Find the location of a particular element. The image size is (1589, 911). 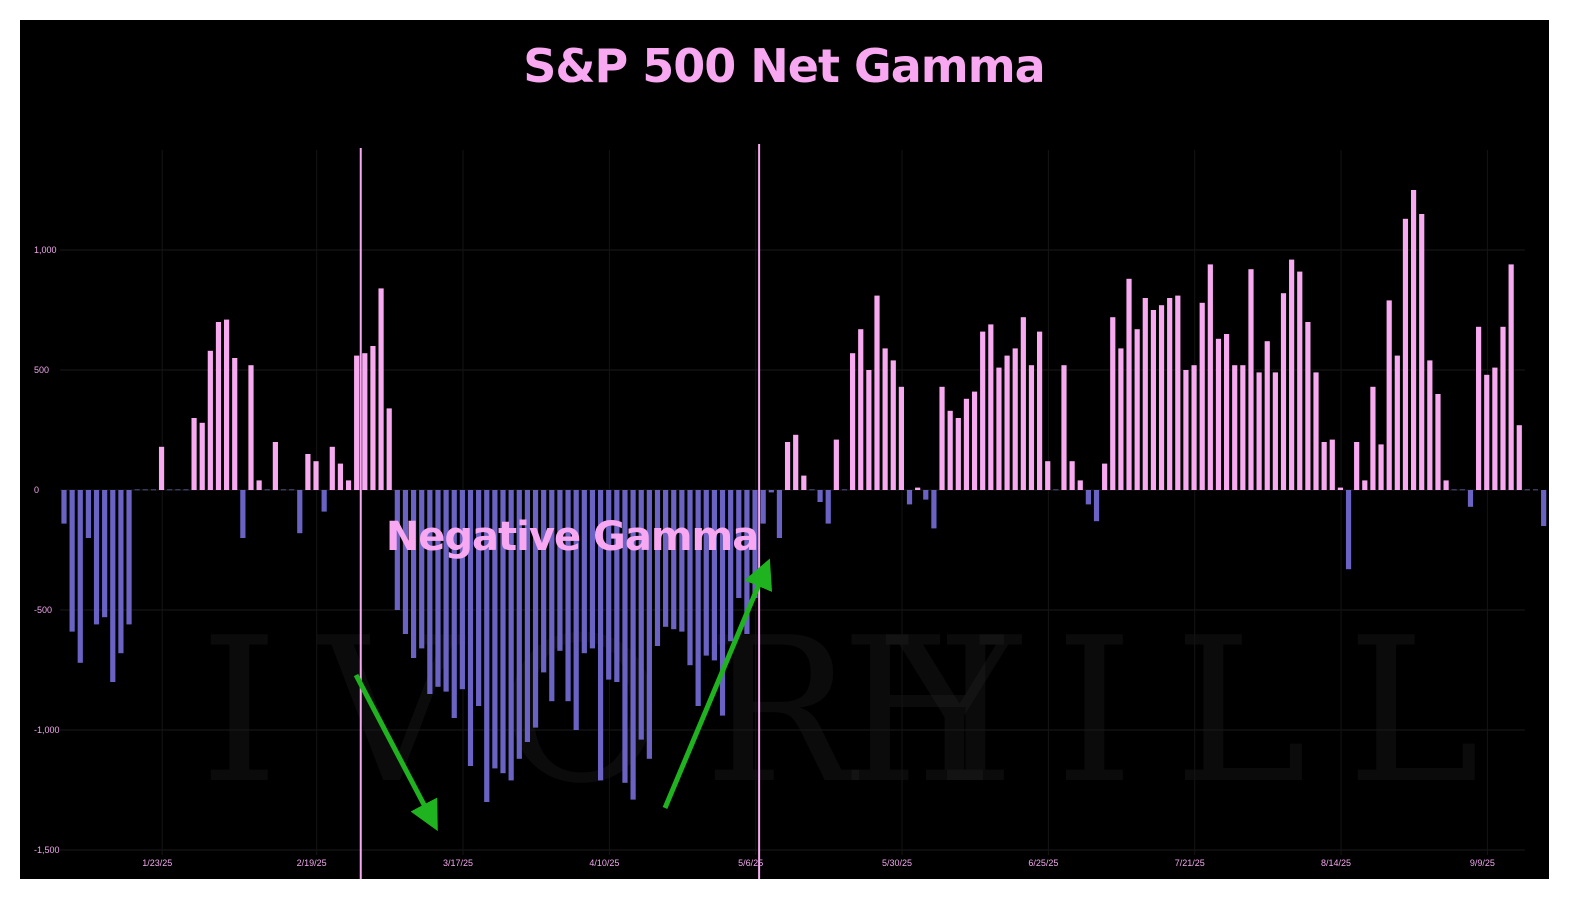

watermark-text-right: HILL is located at coordinates (1179, 711).